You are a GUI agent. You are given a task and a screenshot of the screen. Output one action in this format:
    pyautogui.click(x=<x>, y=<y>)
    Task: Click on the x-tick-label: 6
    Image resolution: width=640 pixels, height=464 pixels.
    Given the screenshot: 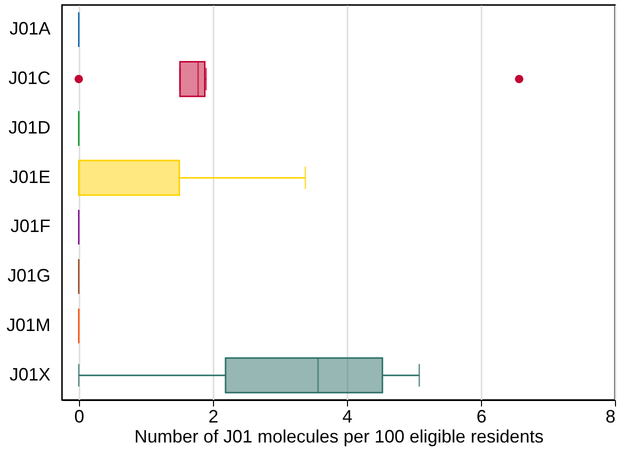 What is the action you would take?
    pyautogui.click(x=481, y=416)
    